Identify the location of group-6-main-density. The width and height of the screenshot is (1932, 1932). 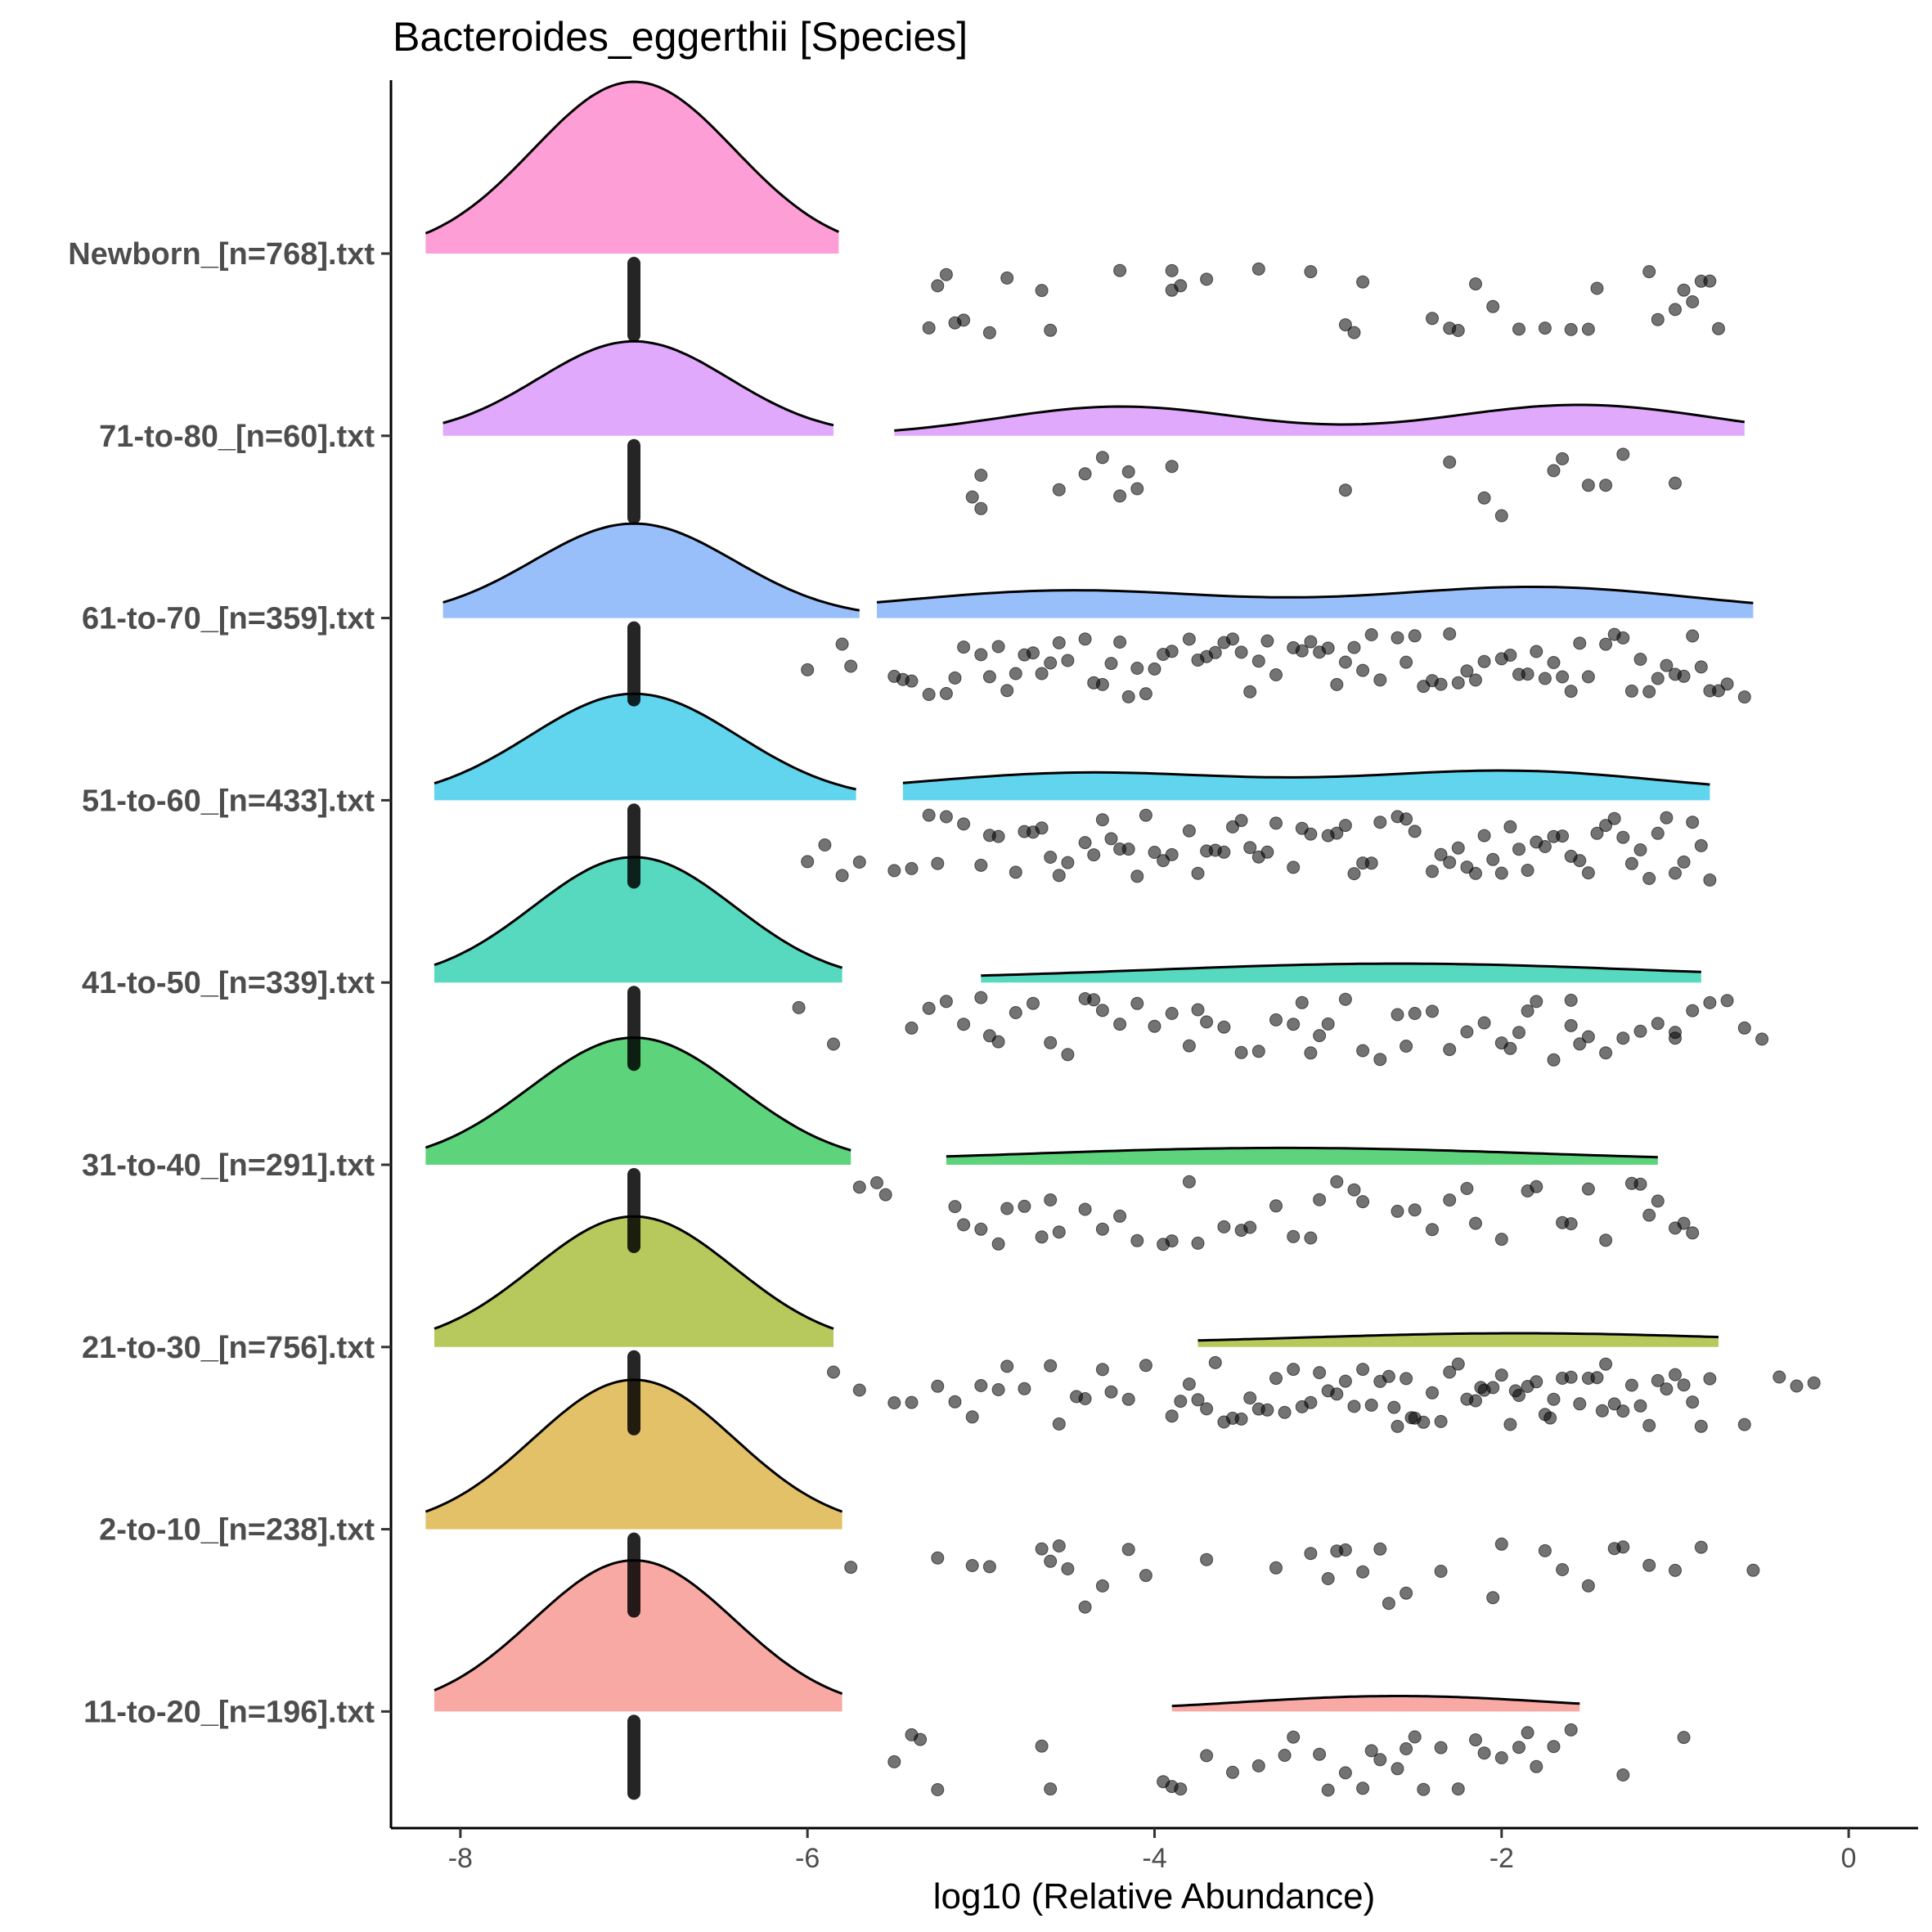
(634, 1282).